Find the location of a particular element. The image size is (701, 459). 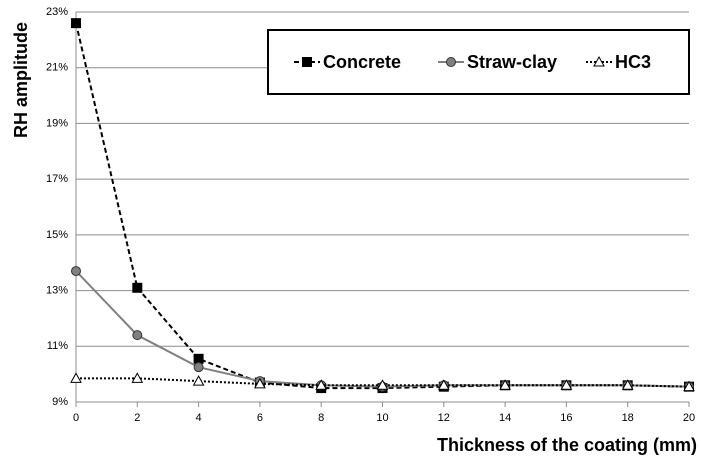

x-tick-label: 14 is located at coordinates (505, 418).